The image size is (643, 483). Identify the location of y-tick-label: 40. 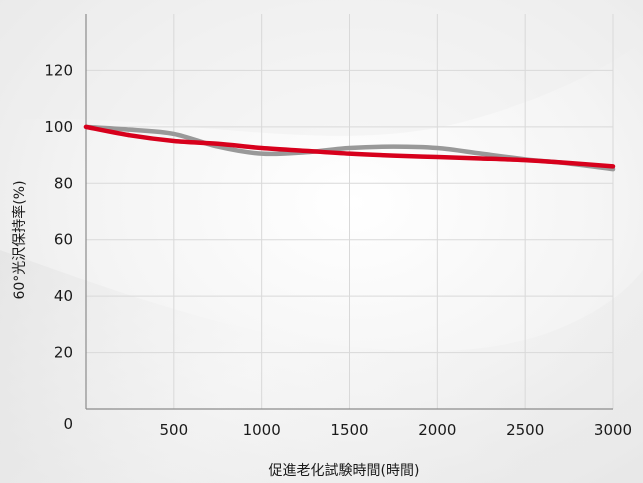
(63, 296).